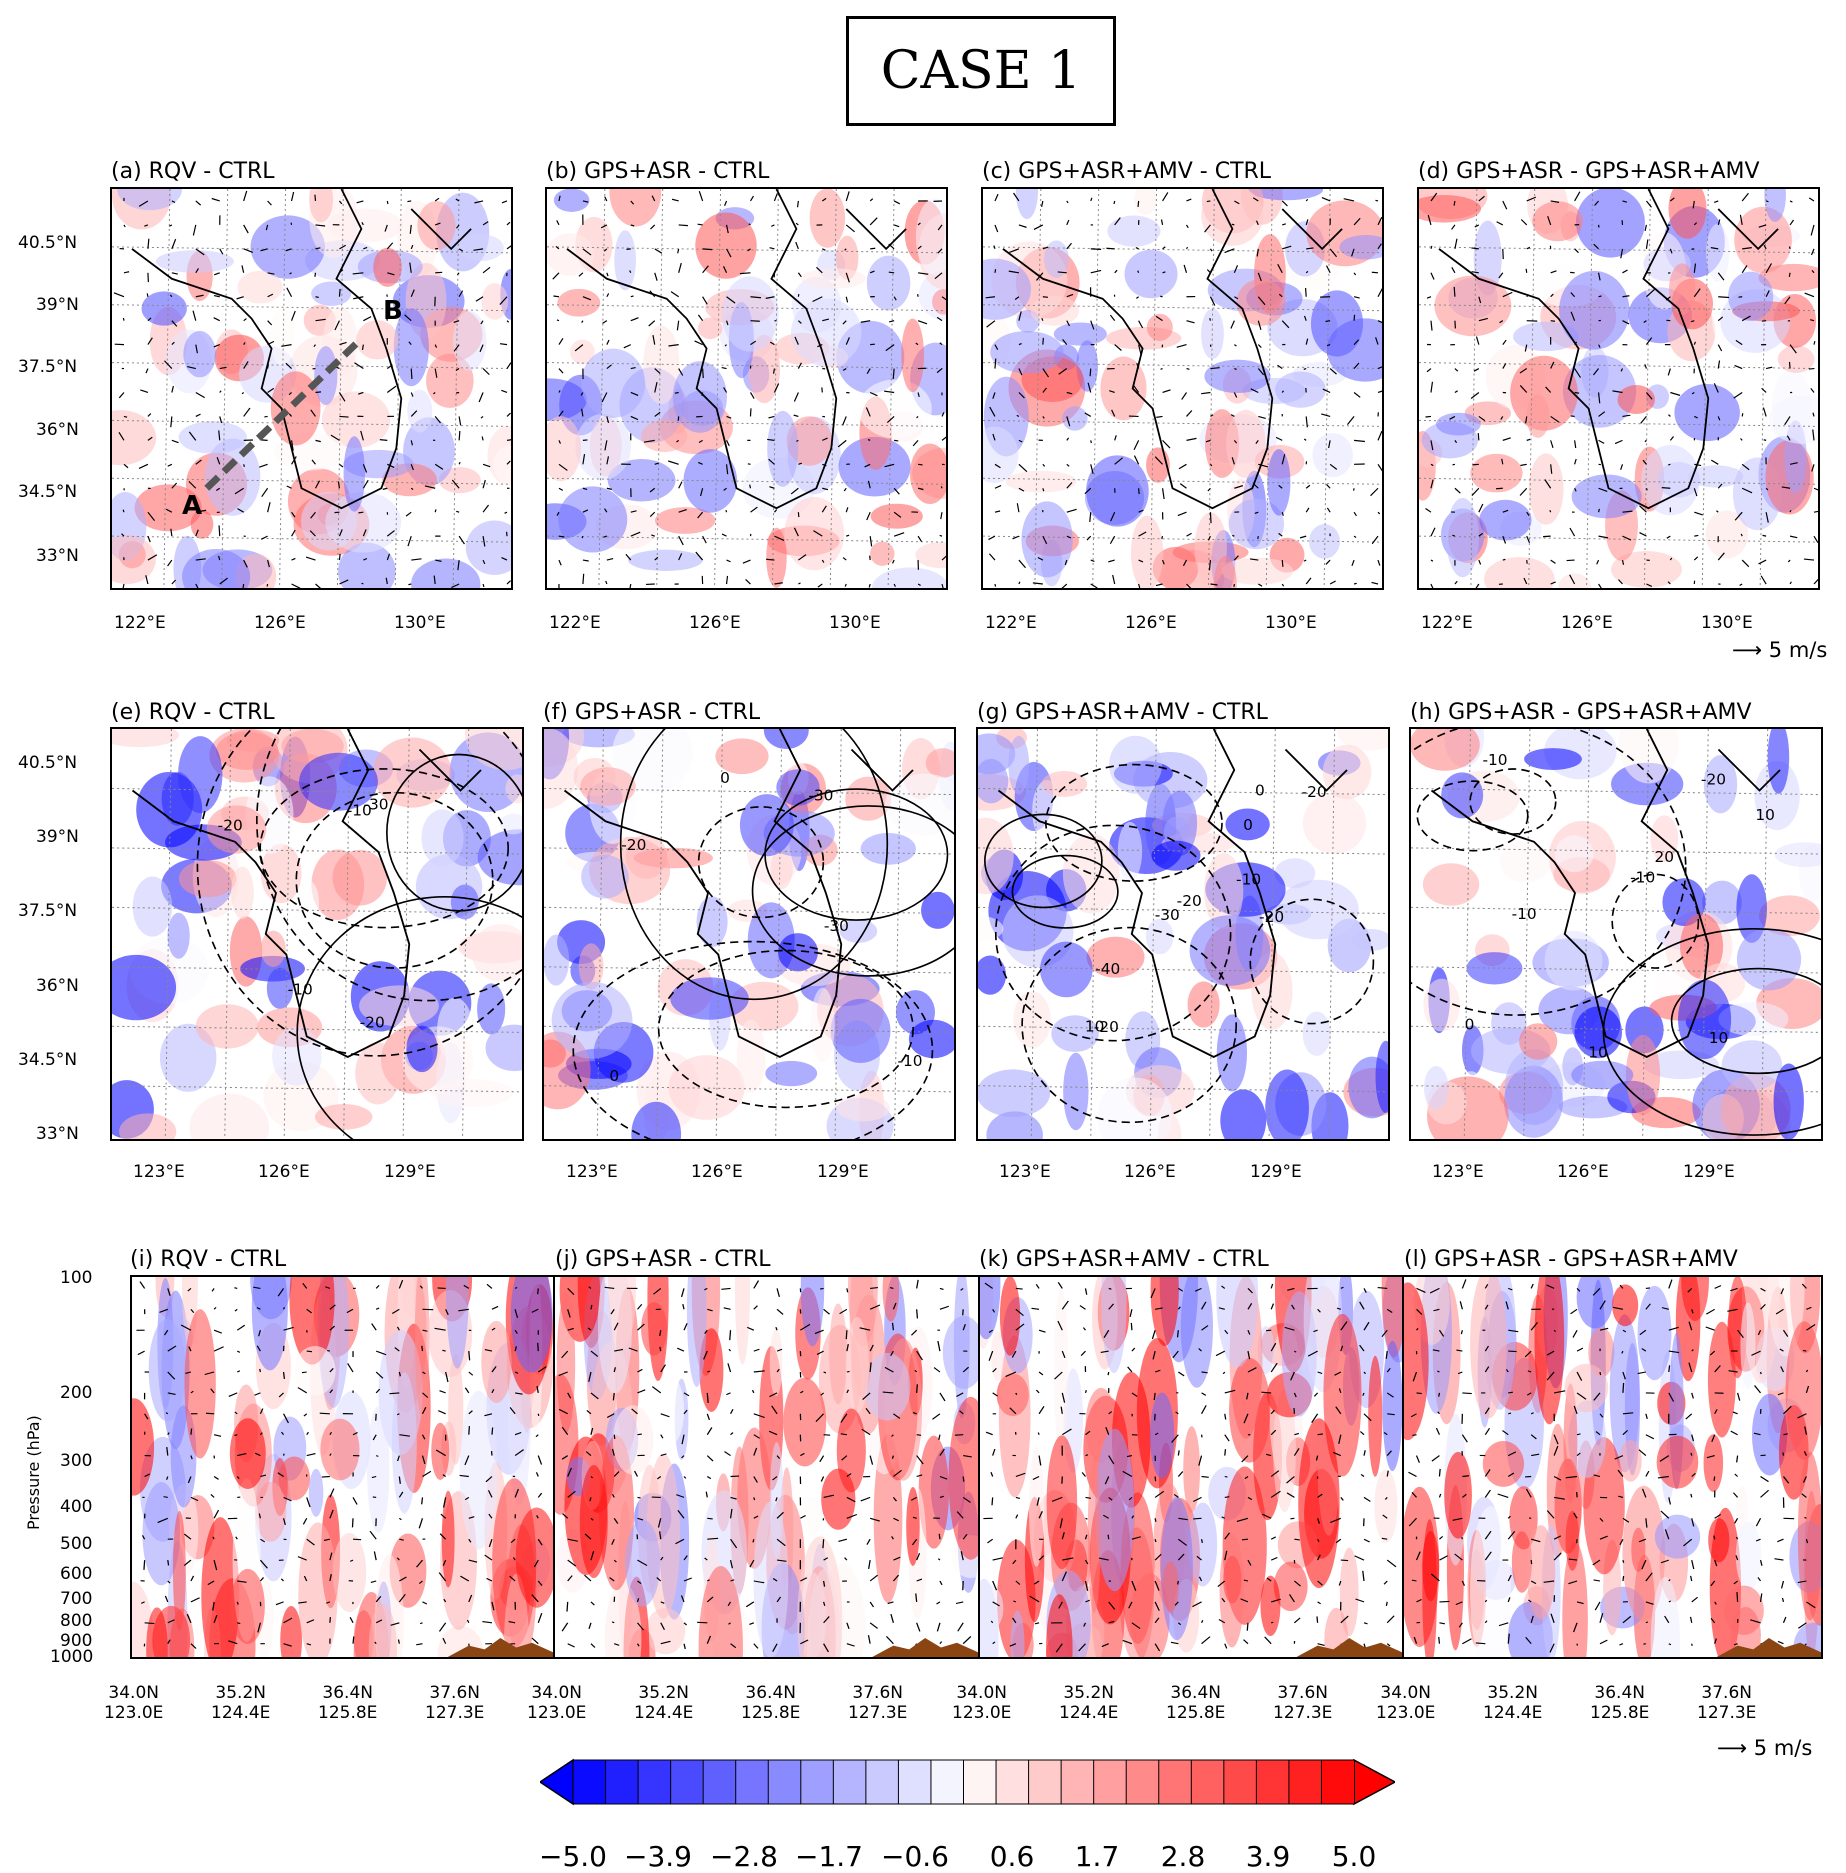 The image size is (1846, 1873). Describe the element at coordinates (1571, 1259) in the screenshot. I see `panel-l-title: (l) GPS+ASR - GPS+ASR+AMV` at that location.